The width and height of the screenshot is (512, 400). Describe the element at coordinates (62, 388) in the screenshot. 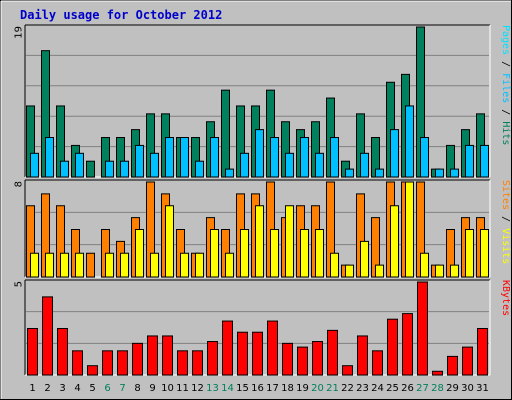

I see `x-tick-3: 3` at that location.